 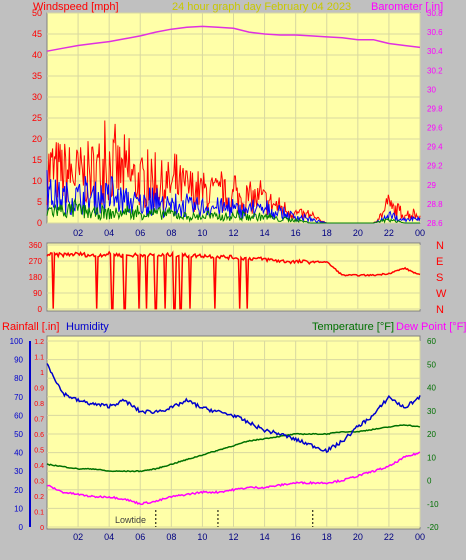 What do you see at coordinates (265, 233) in the screenshot?
I see `wind-x-tick-label: 14` at bounding box center [265, 233].